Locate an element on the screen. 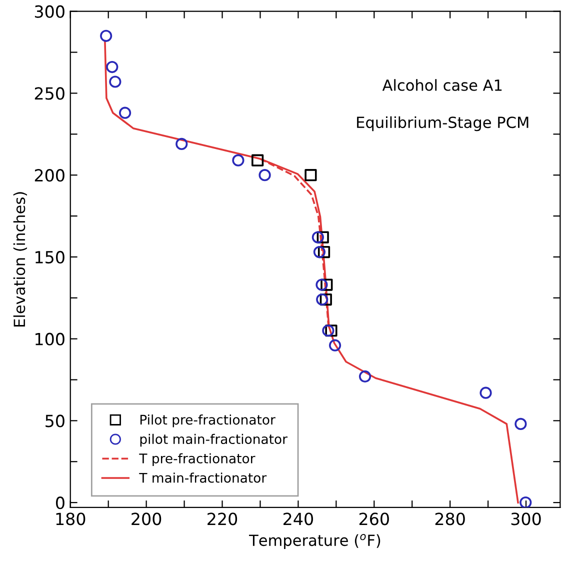 This screenshot has width=563, height=567. annotation: Equilibrium-Stage PCM is located at coordinates (442, 124).